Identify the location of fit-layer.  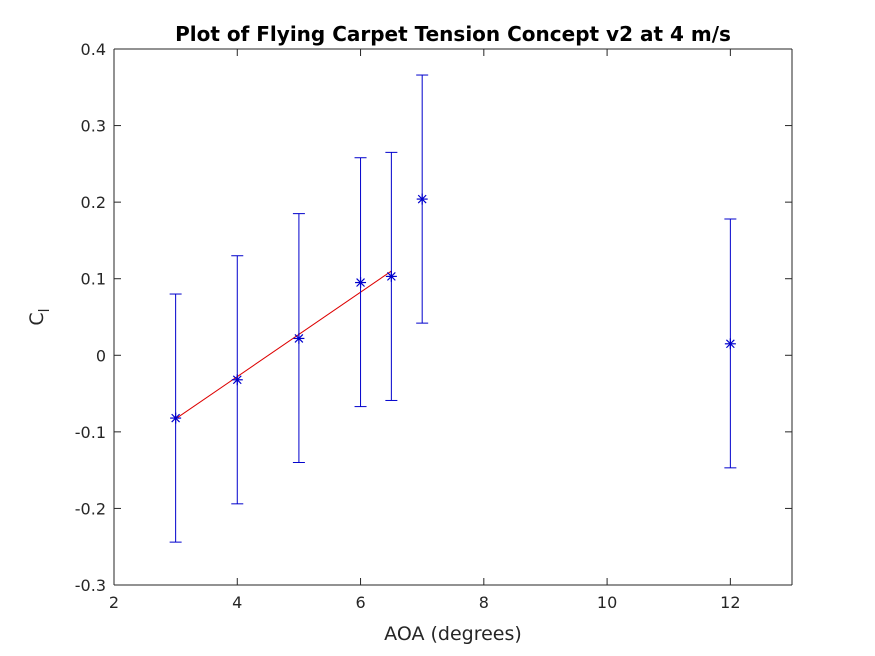
(283, 345).